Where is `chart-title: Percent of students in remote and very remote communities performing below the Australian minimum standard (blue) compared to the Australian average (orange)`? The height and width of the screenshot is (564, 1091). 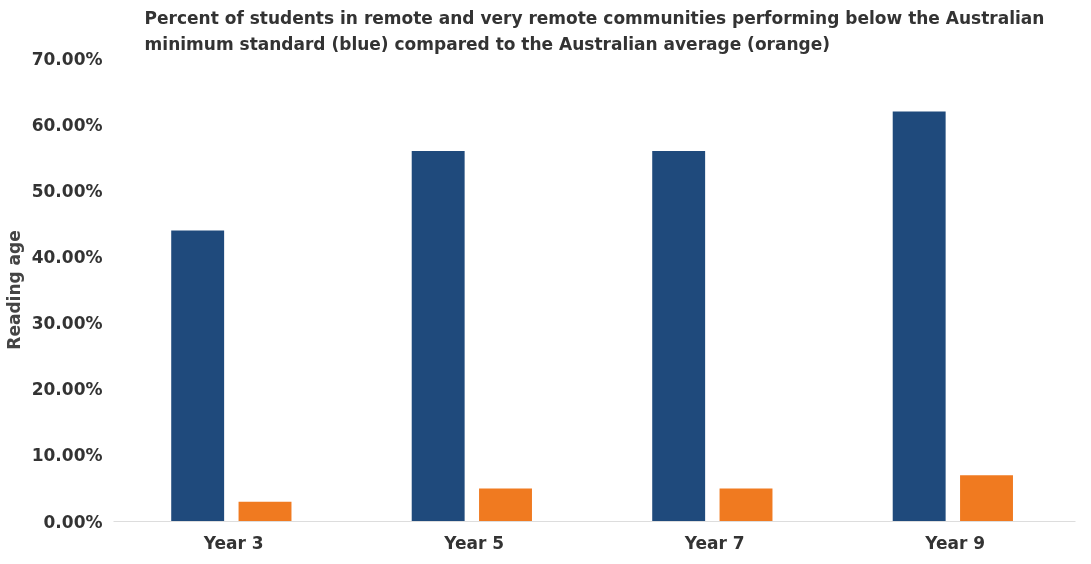 chart-title: Percent of students in remote and very remote communities performing below the Australian minimum standard (blue) compared to the Australian average (orange) is located at coordinates (594, 30).